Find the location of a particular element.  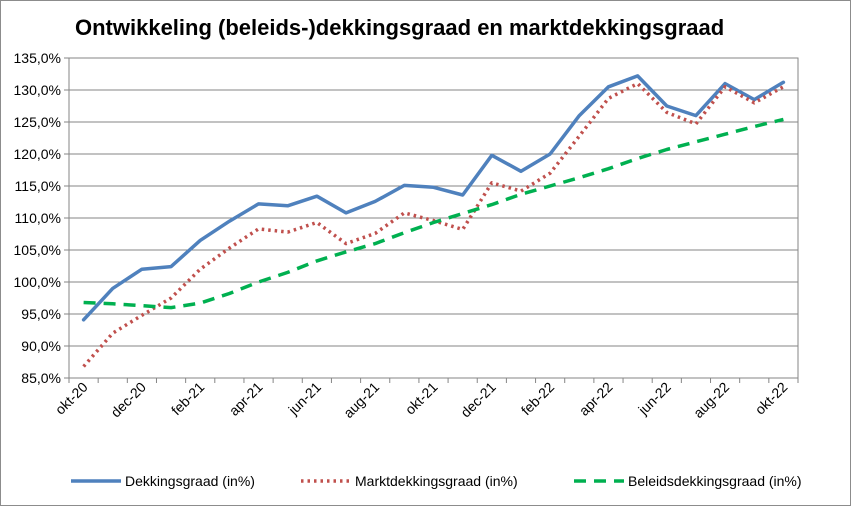

y-tick-label: 135,0% is located at coordinates (37, 58).